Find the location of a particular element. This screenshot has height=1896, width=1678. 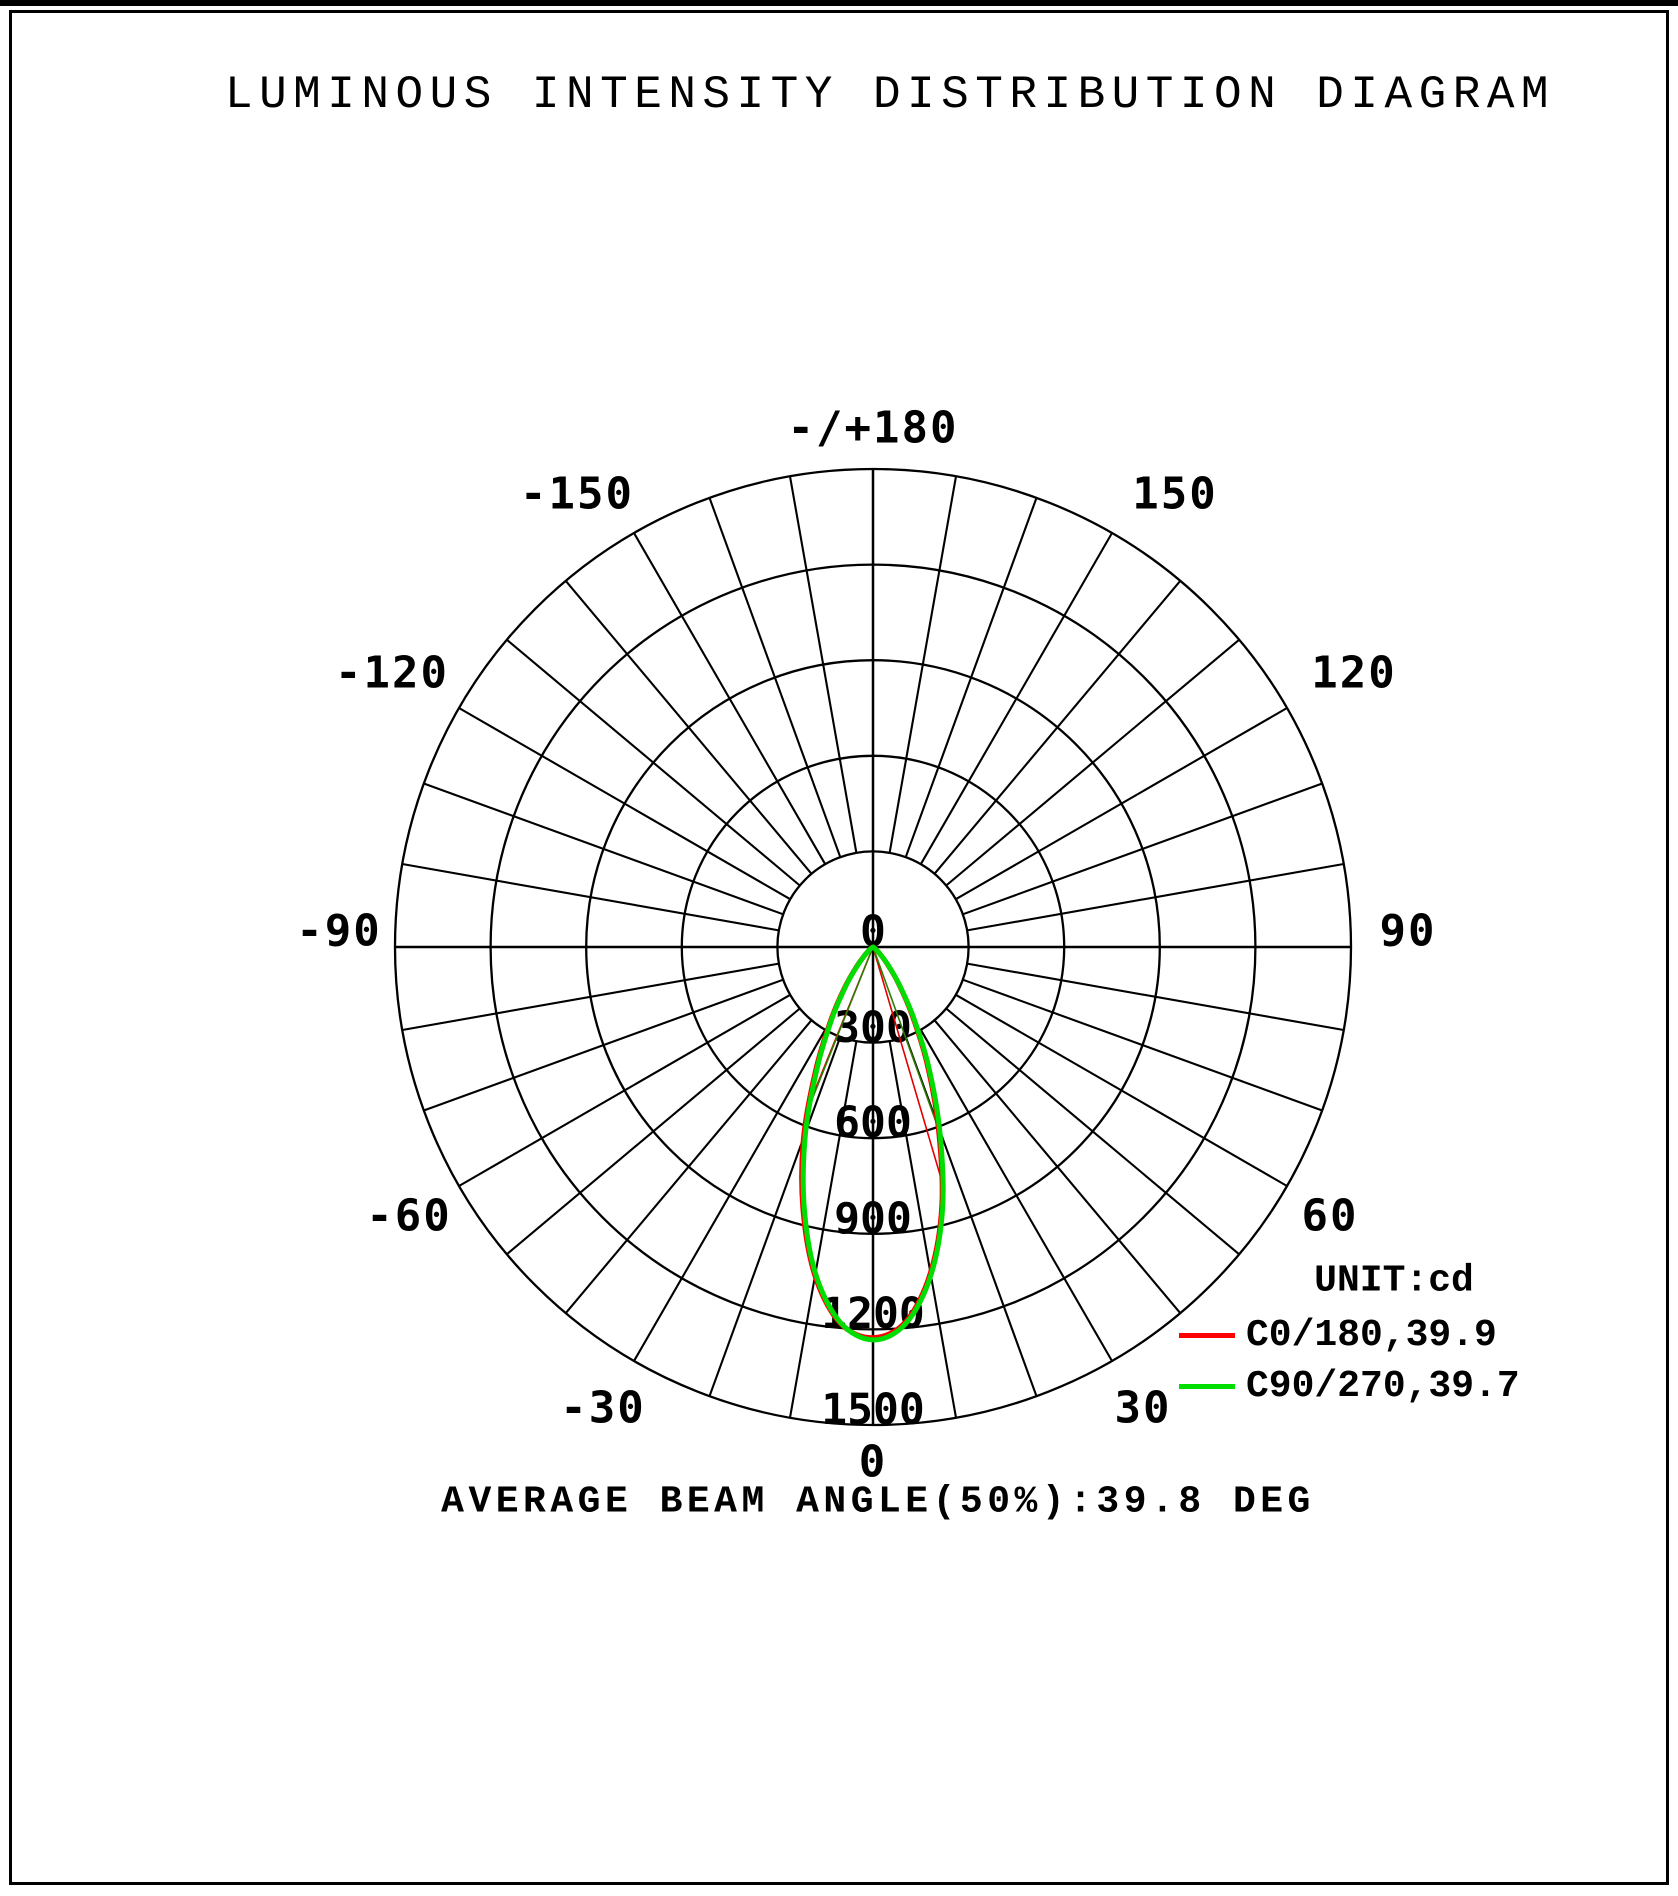

legend-entry: C0/180,39.9 is located at coordinates (1338, 1335).